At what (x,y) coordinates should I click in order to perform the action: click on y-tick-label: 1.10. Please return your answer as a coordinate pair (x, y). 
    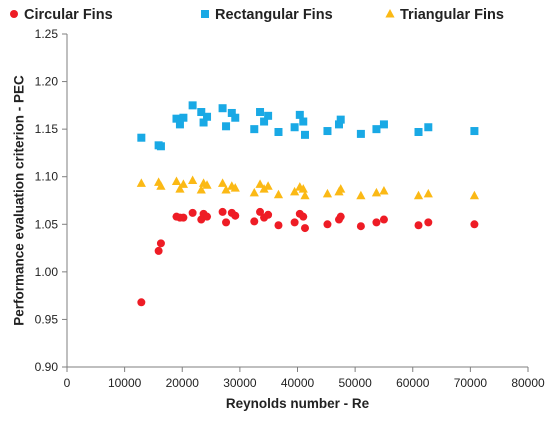
    Looking at the image, I should click on (47, 177).